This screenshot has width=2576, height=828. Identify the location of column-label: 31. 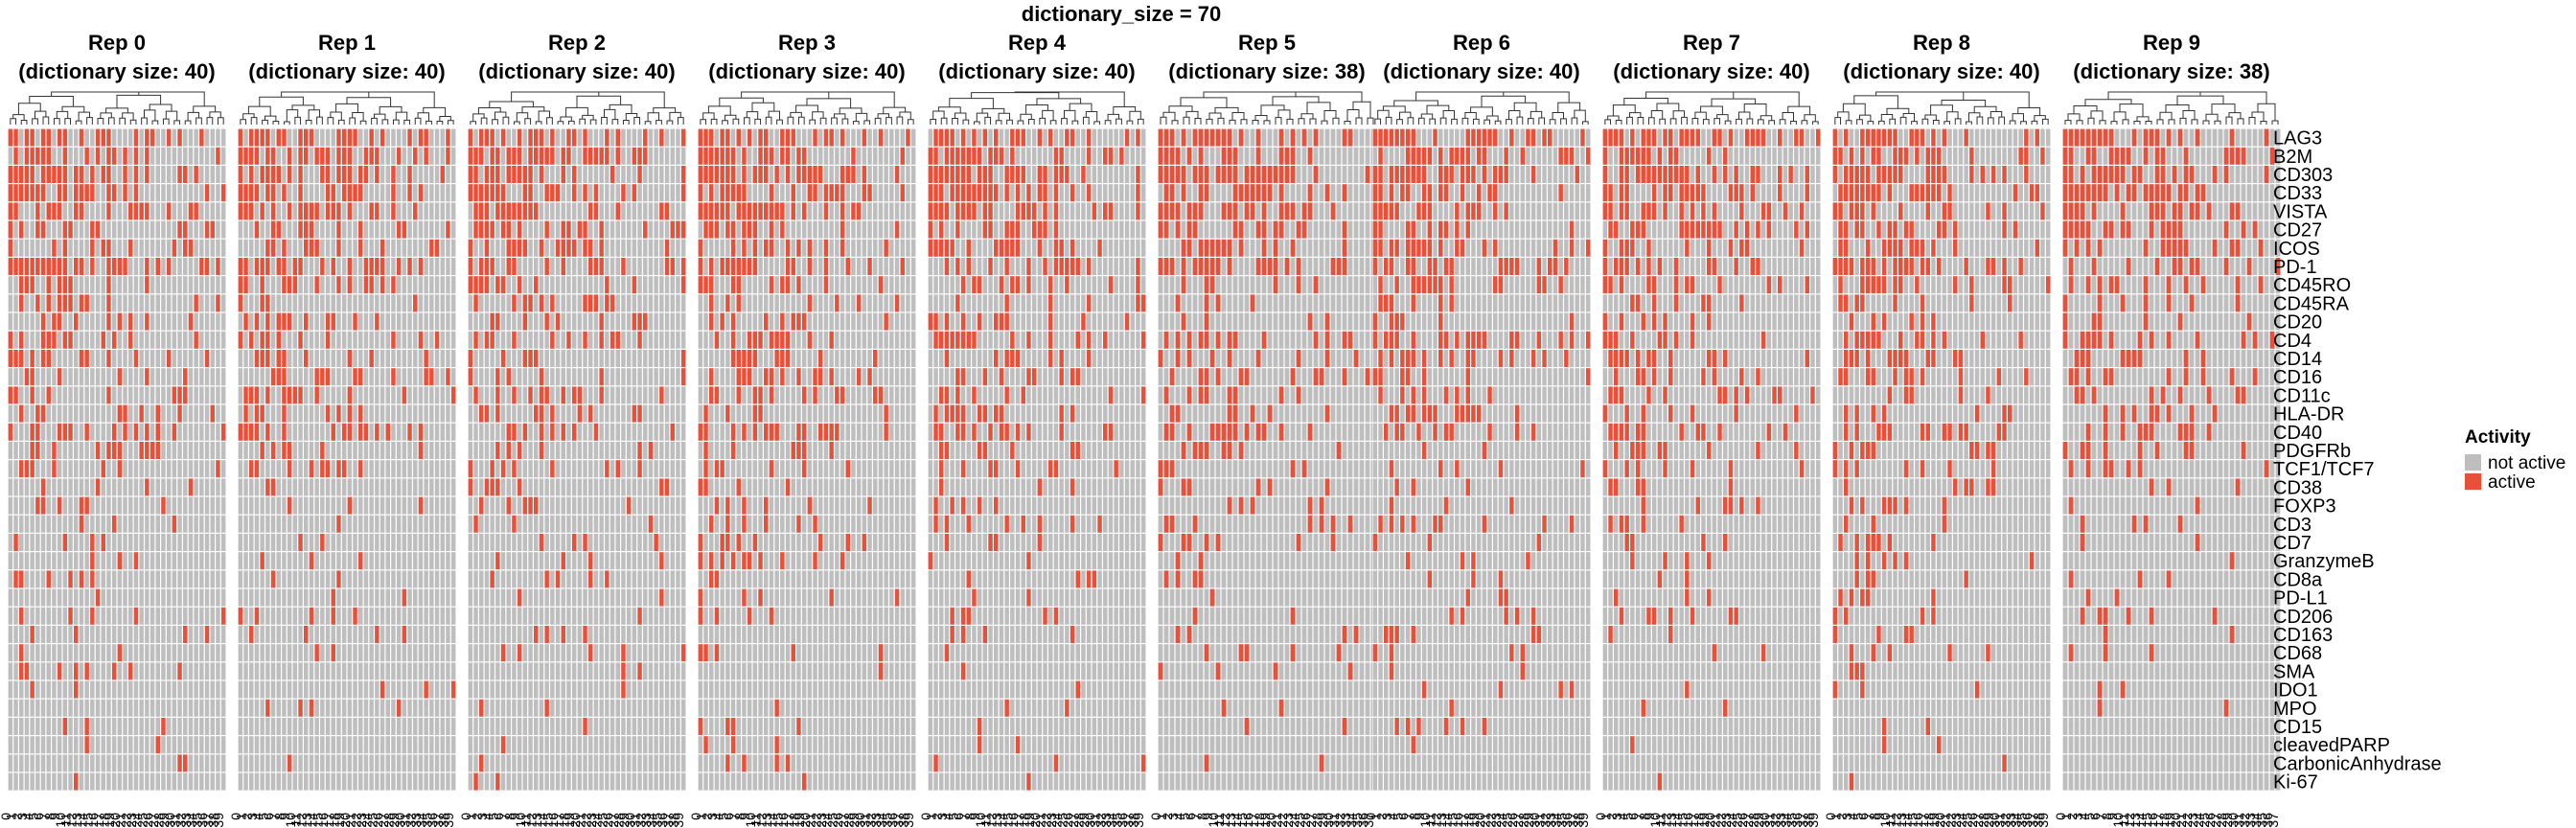
(635, 820).